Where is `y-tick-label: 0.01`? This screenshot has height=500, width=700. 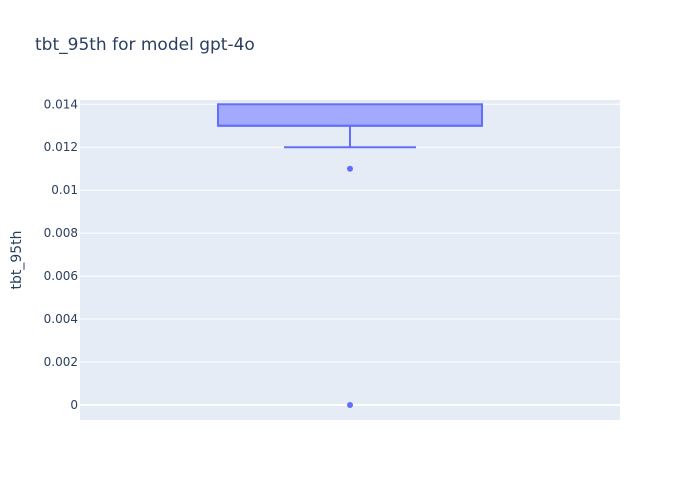 y-tick-label: 0.01 is located at coordinates (64, 190).